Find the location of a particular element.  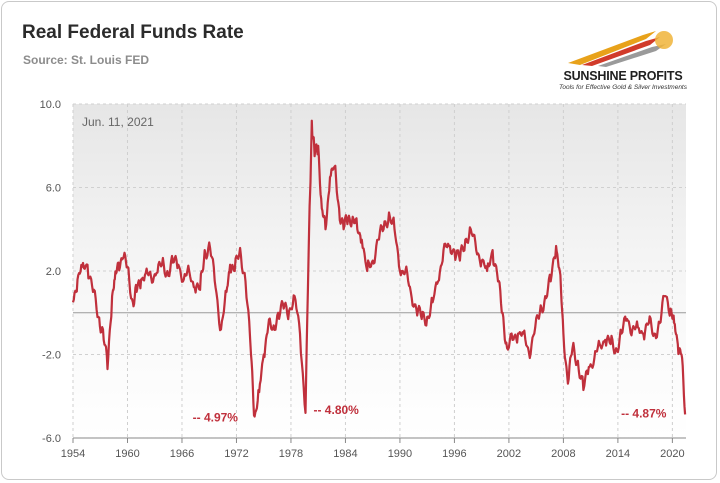

chart-source: Source: St. Louis FED is located at coordinates (86, 60).